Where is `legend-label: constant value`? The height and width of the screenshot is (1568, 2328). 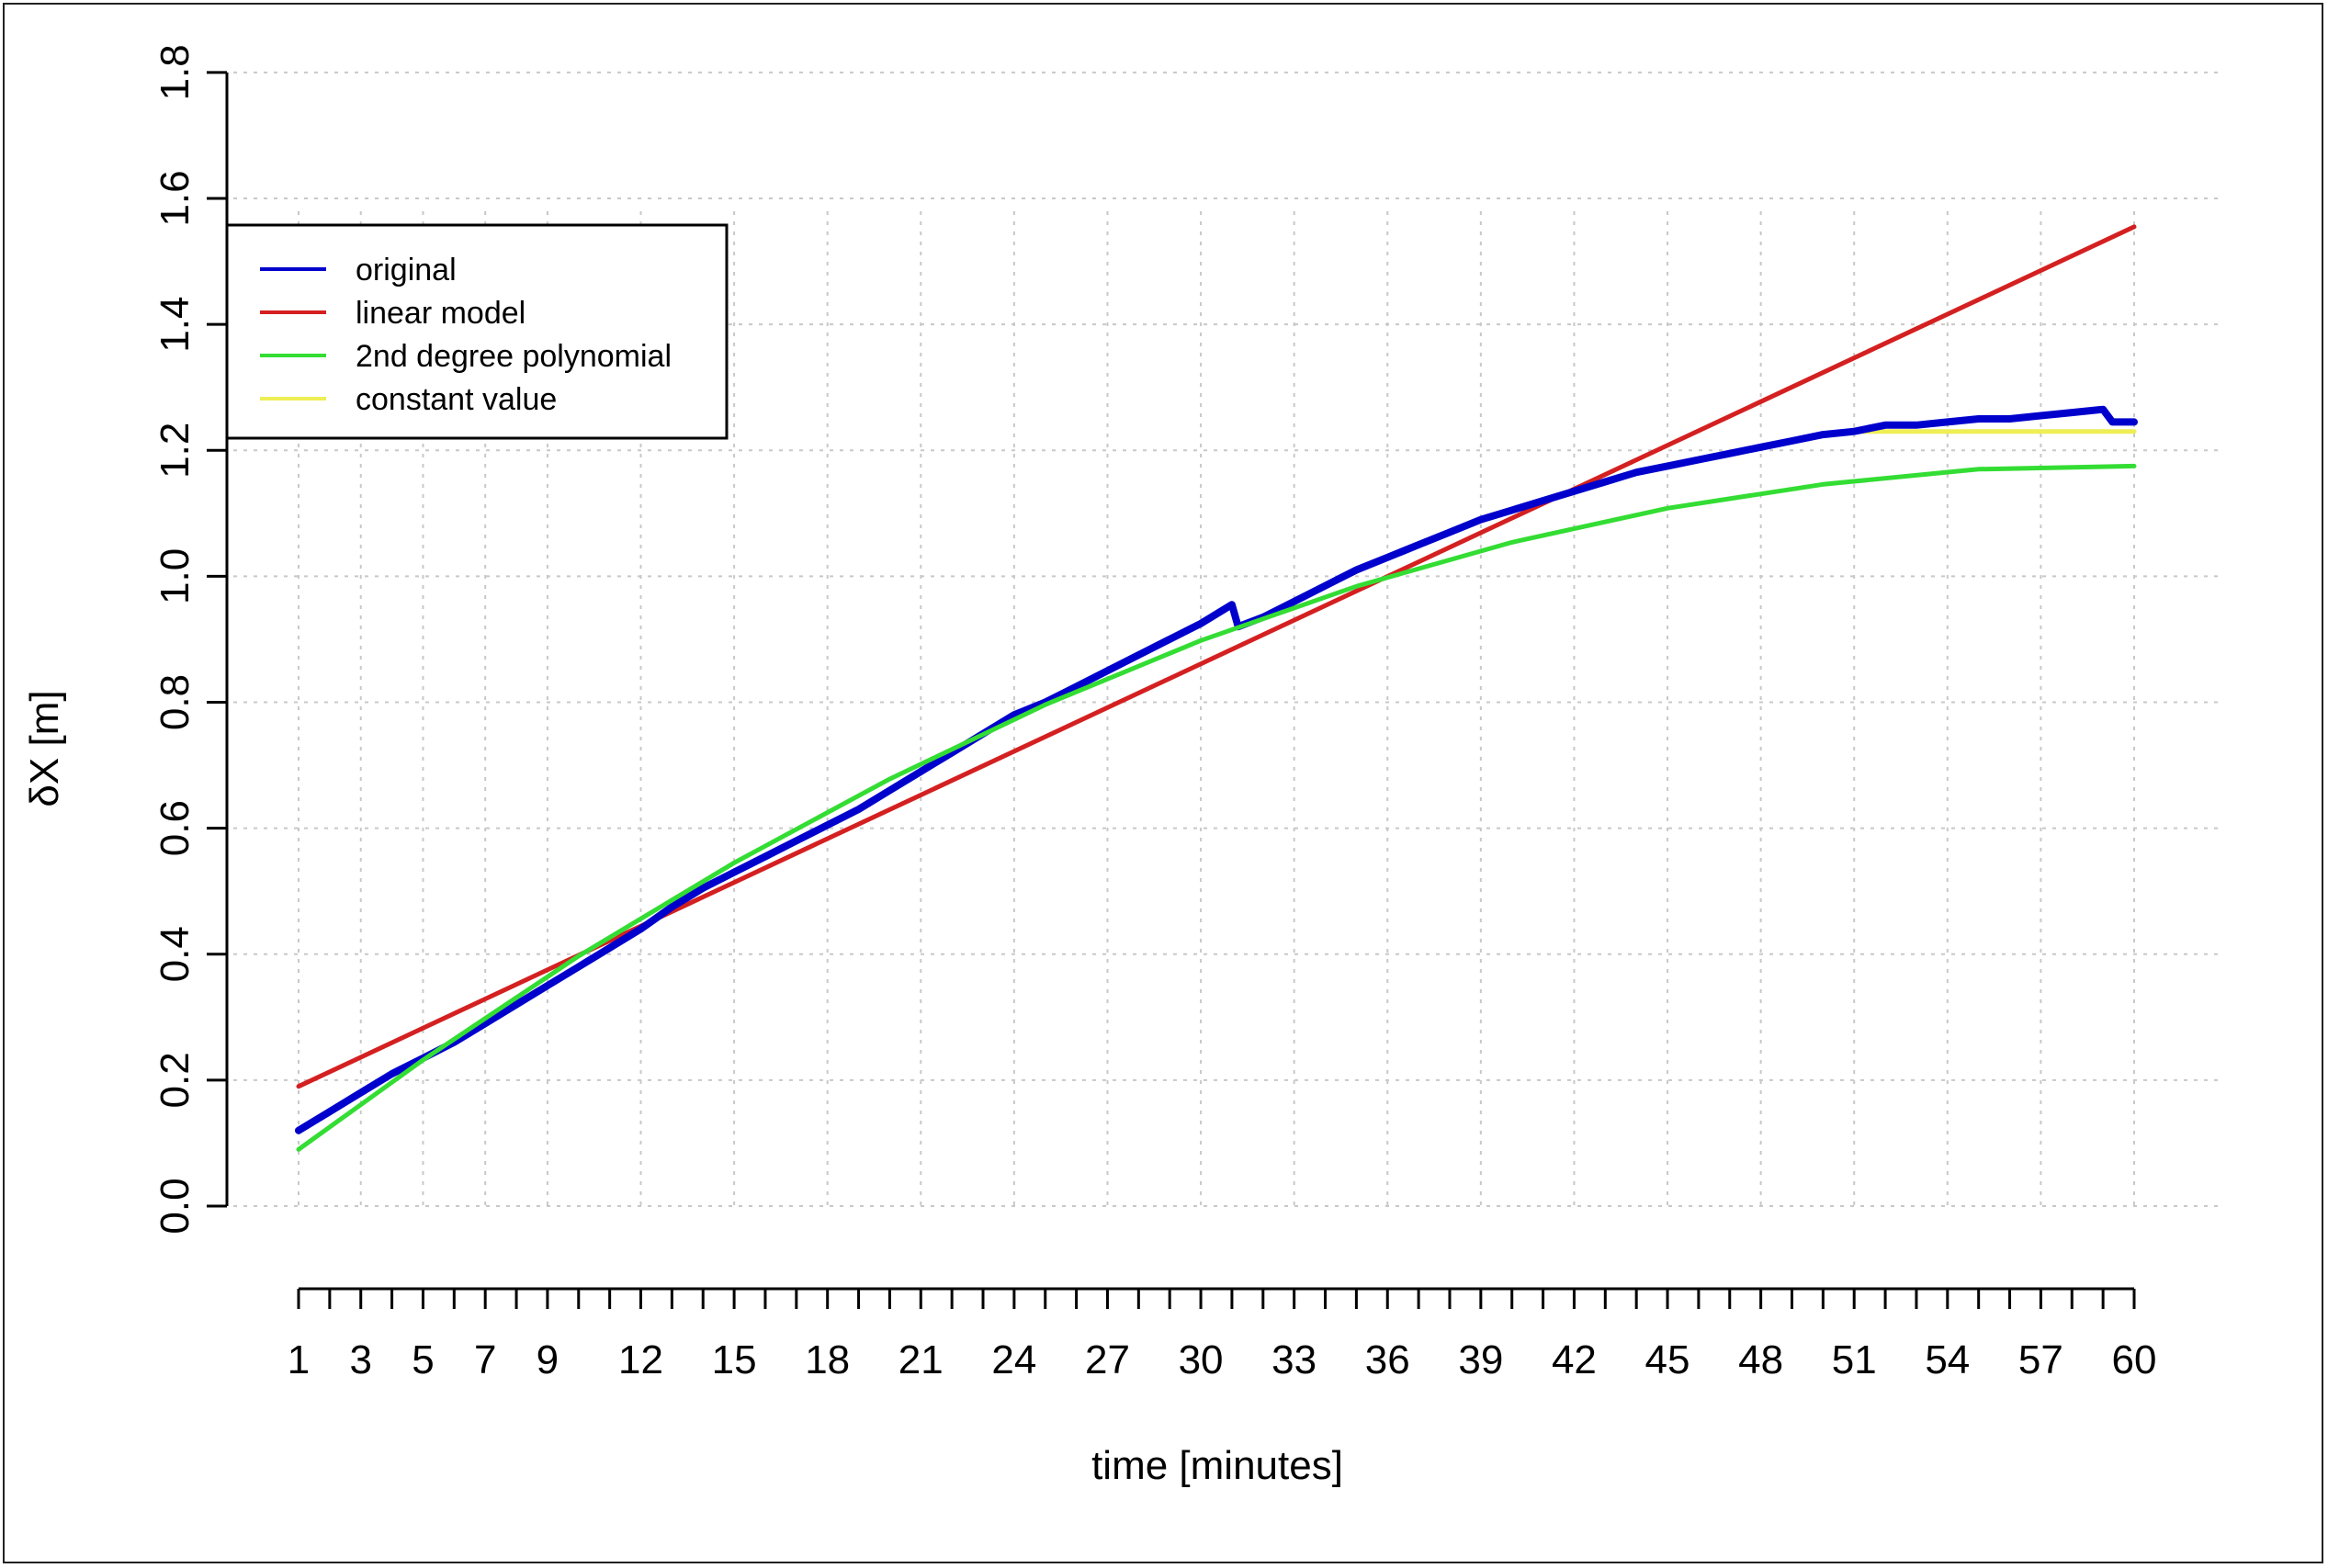 legend-label: constant value is located at coordinates (456, 400).